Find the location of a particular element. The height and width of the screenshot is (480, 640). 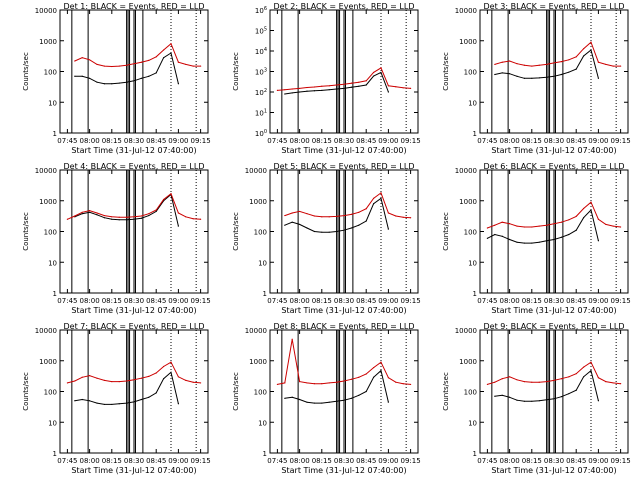

x-tick-label: 08:45 is located at coordinates (576, 461).